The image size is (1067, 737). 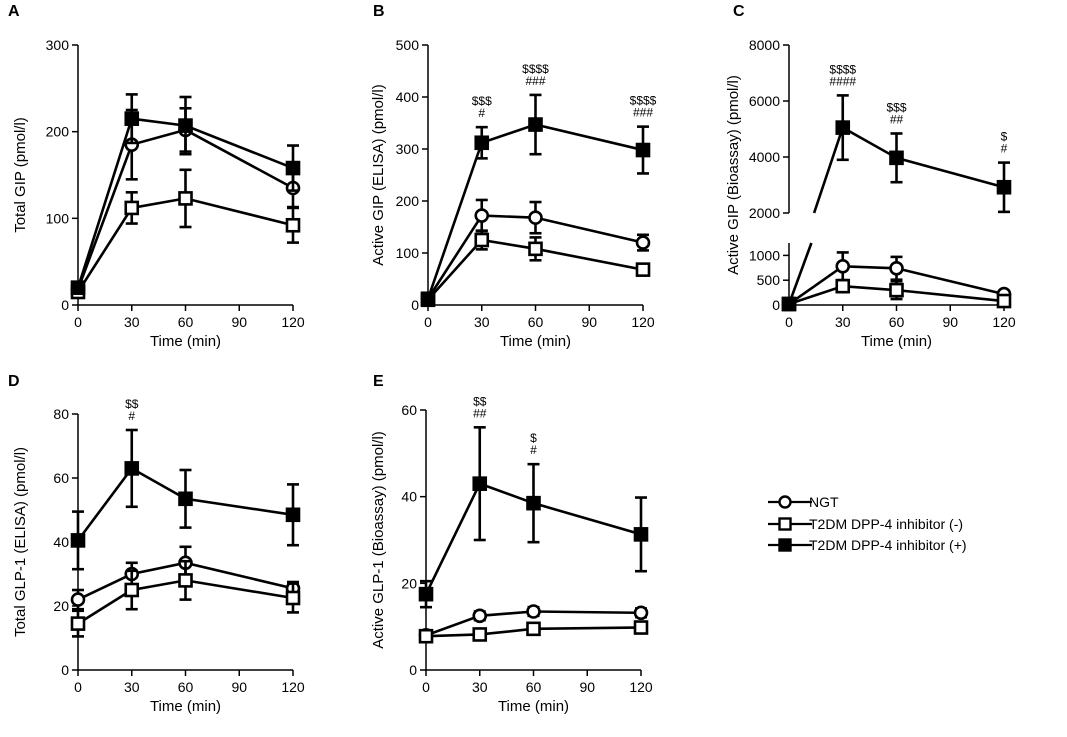 I want to click on y-tick-label: 500, so click(x=408, y=45).